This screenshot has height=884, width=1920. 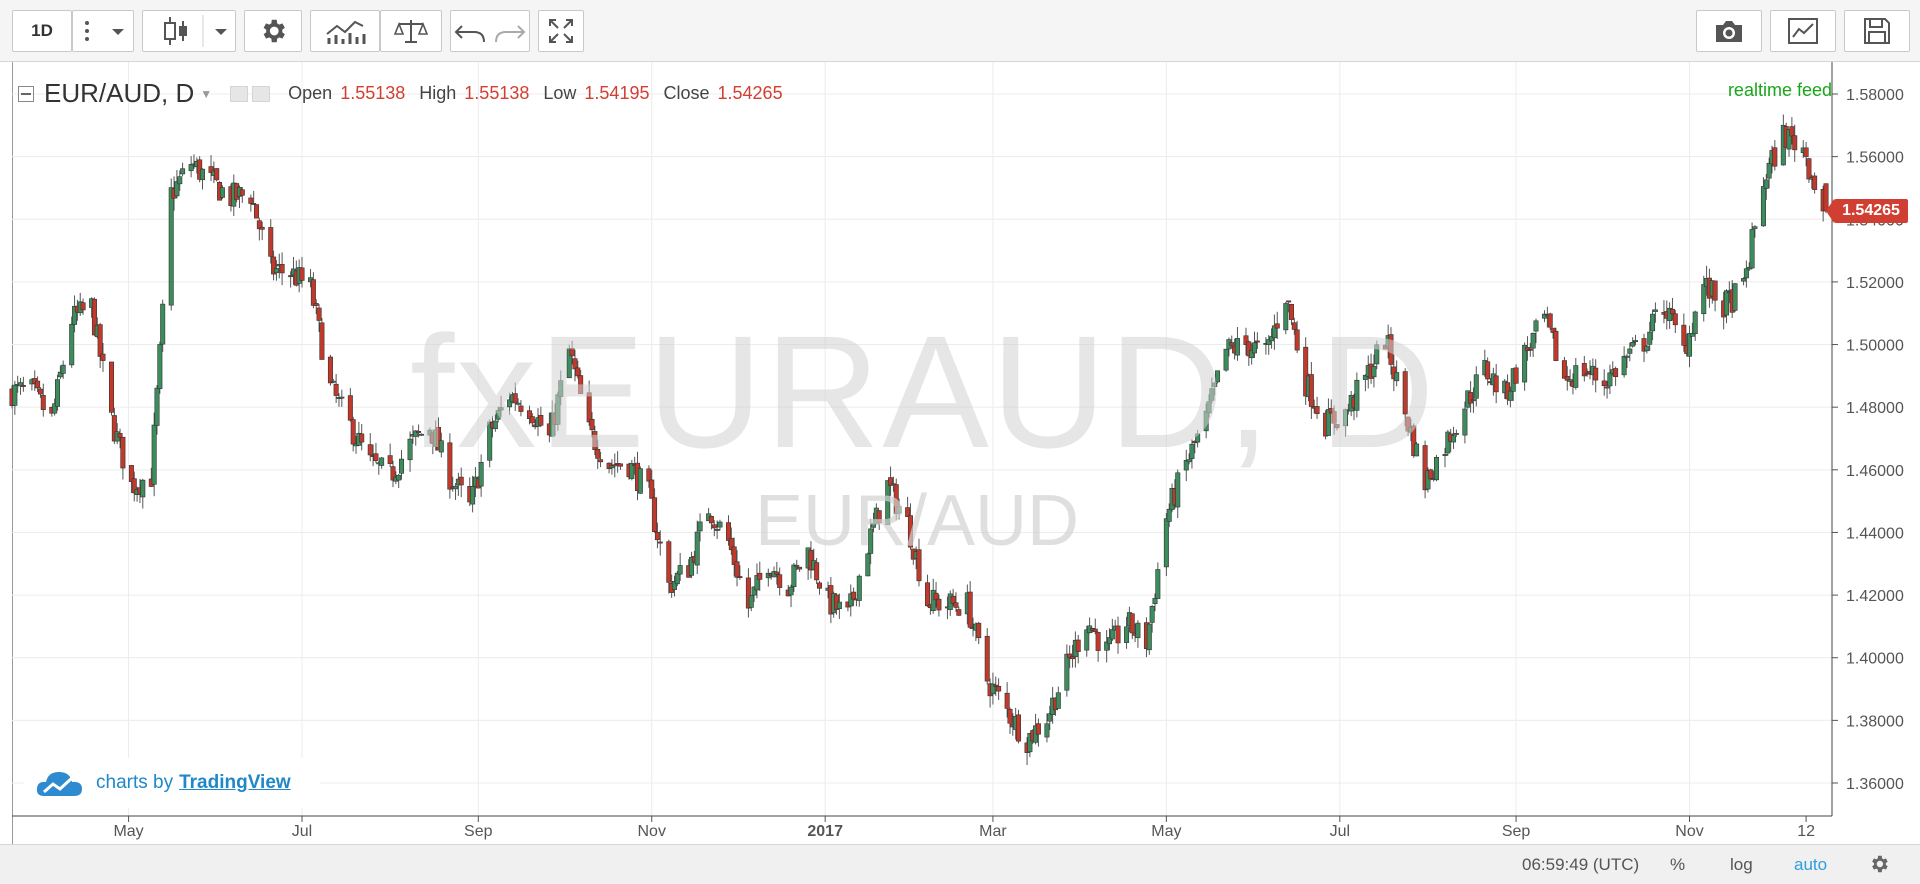 I want to click on time-tick-label: 2017, so click(x=825, y=831).